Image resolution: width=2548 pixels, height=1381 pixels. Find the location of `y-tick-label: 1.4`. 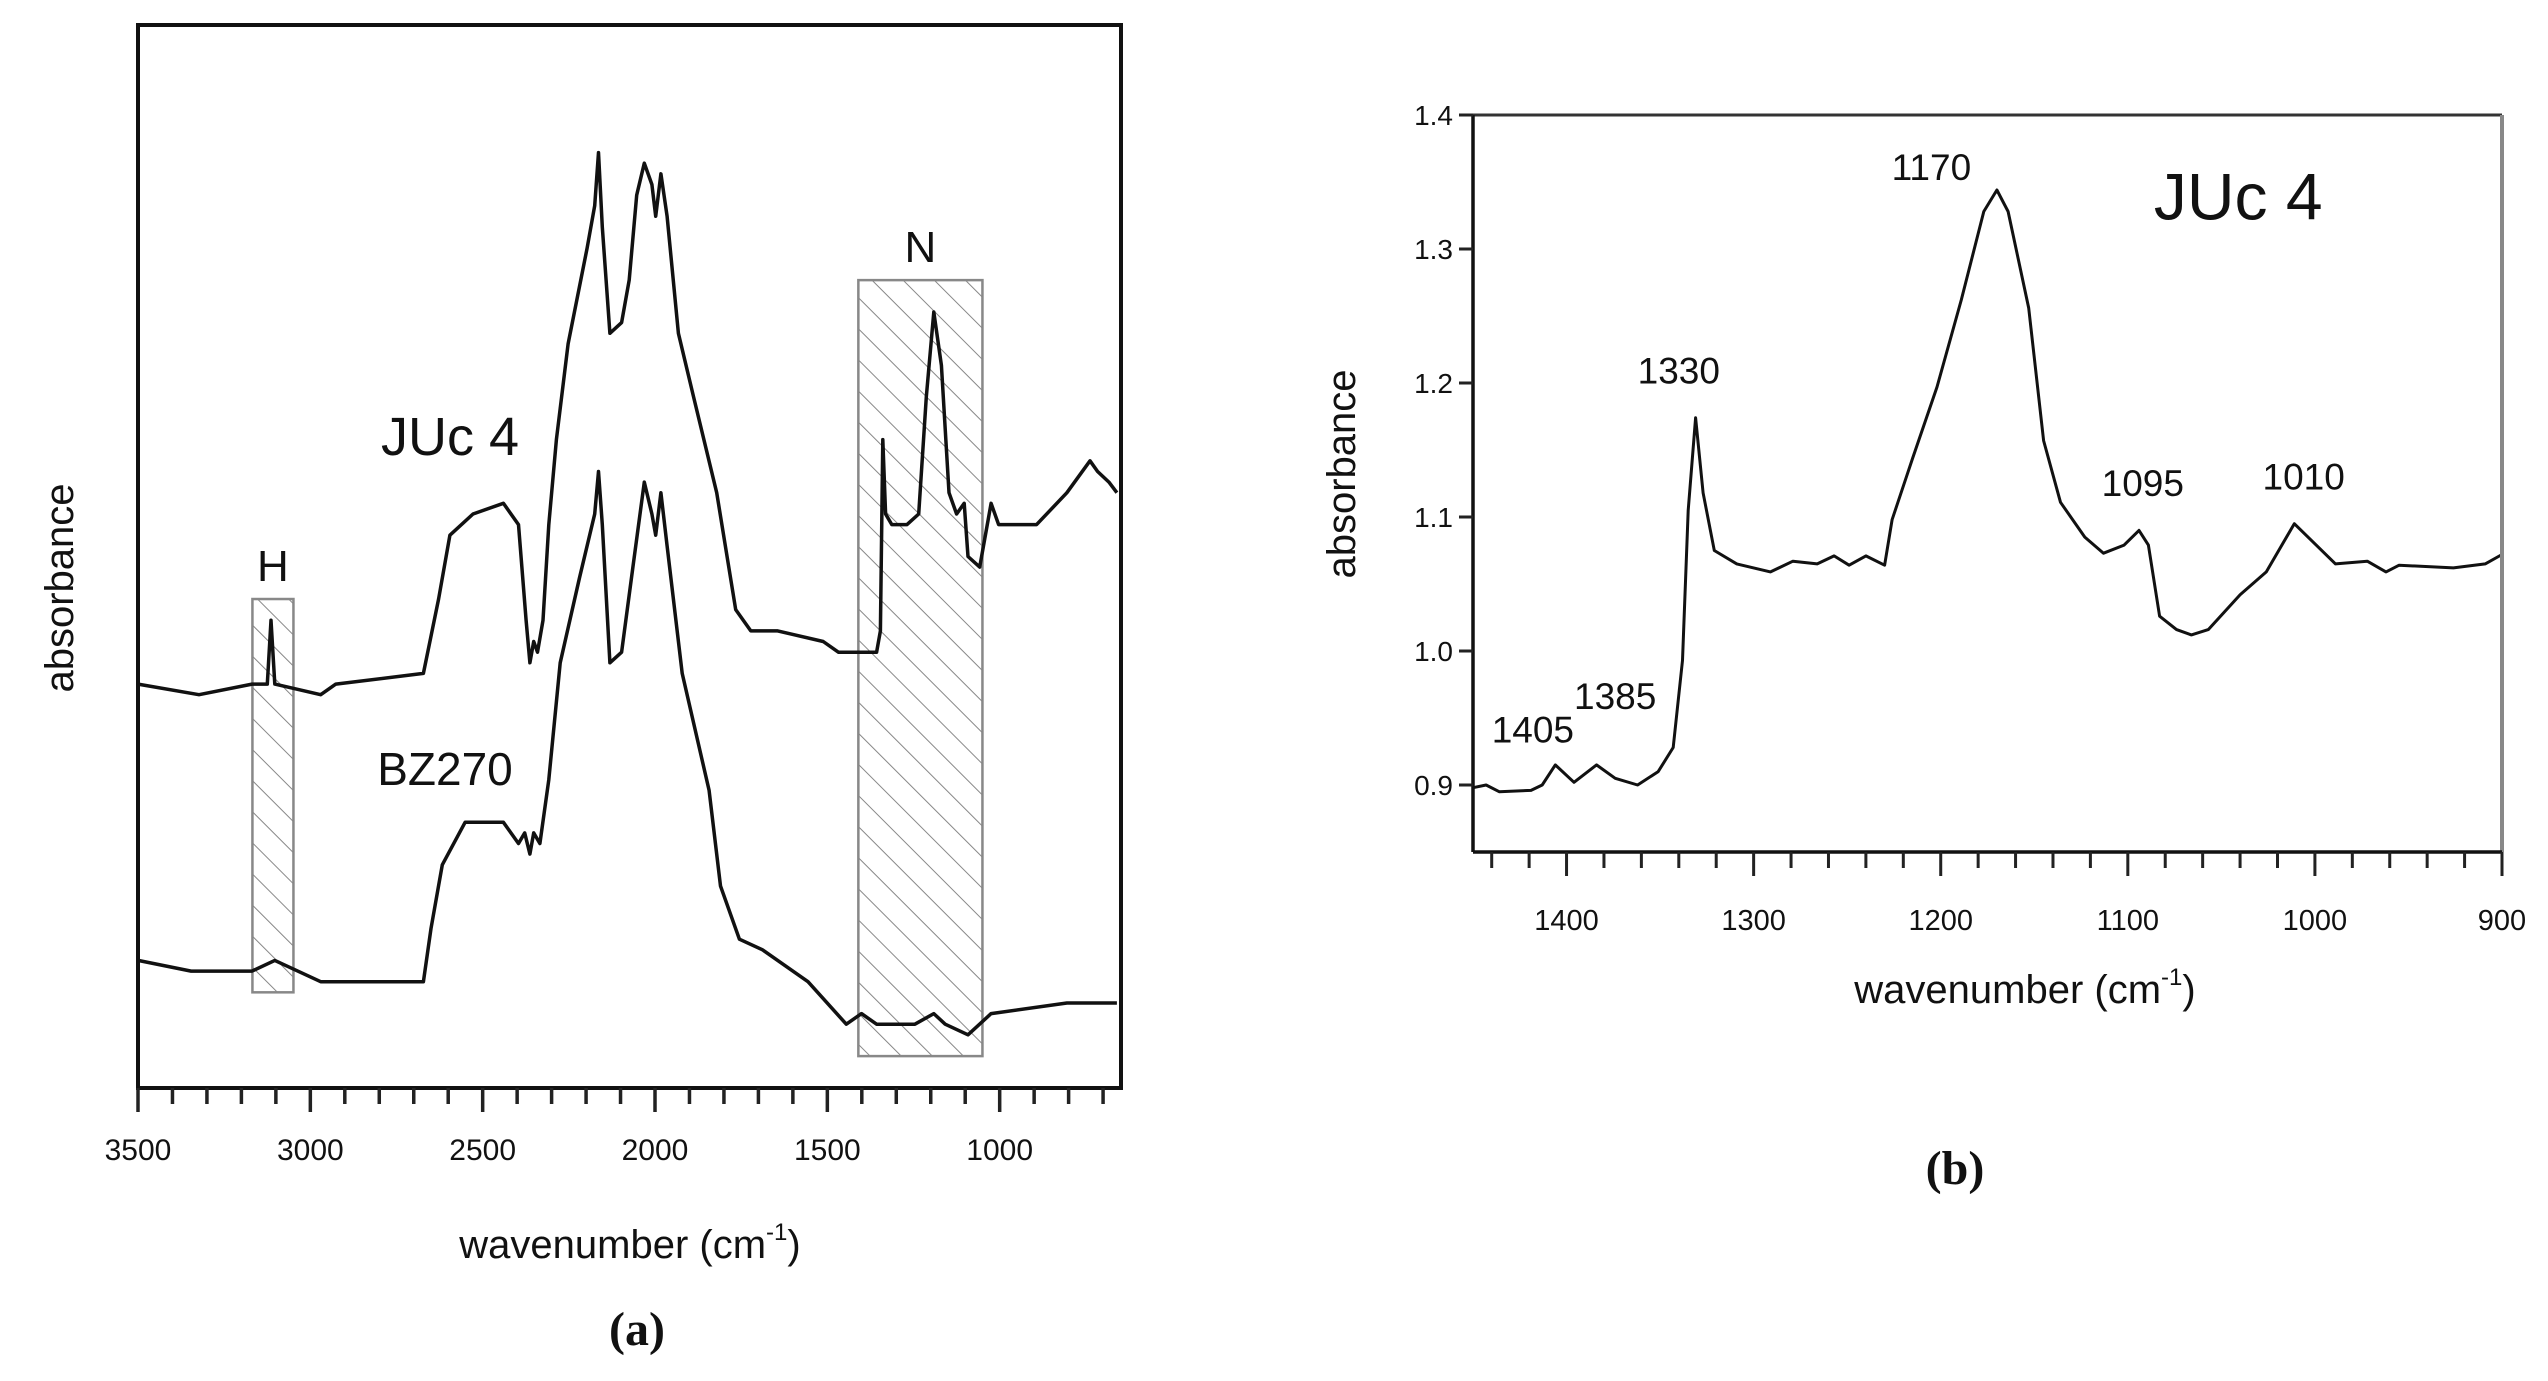

y-tick-label: 1.4 is located at coordinates (1433, 115).